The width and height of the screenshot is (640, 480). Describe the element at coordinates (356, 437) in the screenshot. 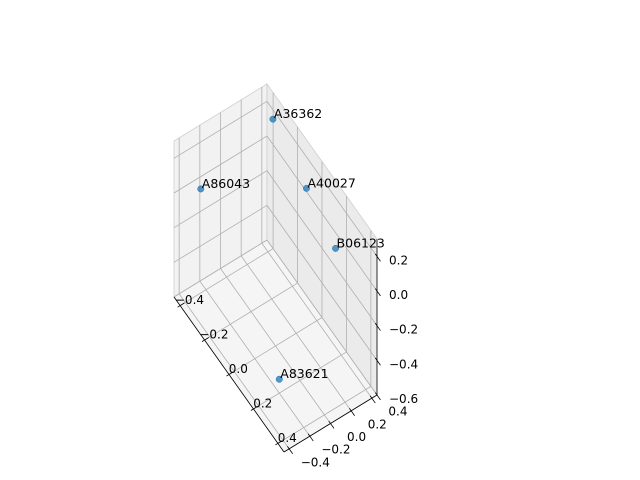

I see `y-tick-label: 0.0` at that location.